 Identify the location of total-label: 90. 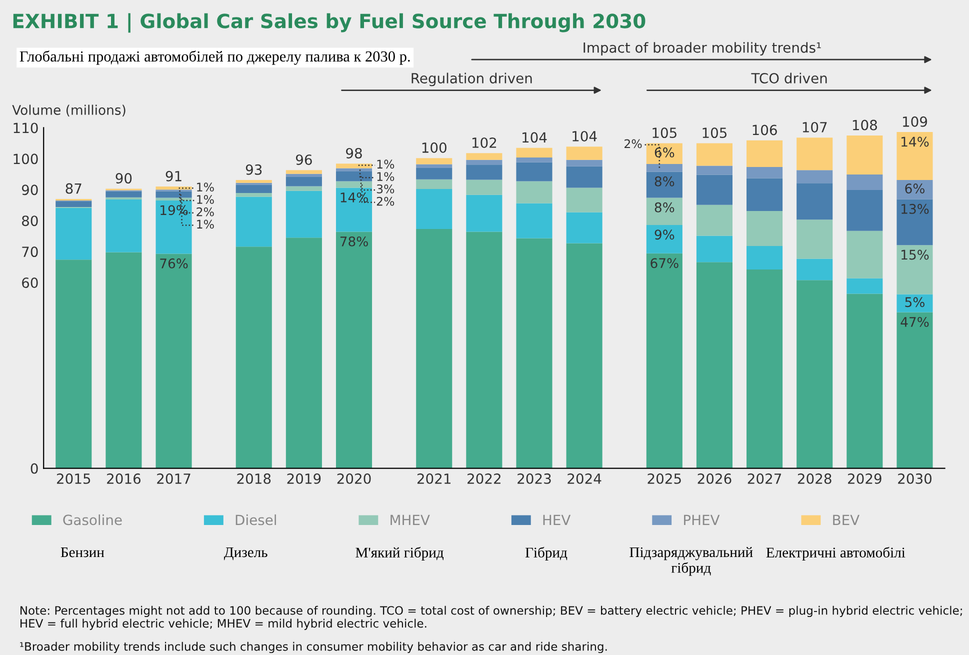
(124, 178).